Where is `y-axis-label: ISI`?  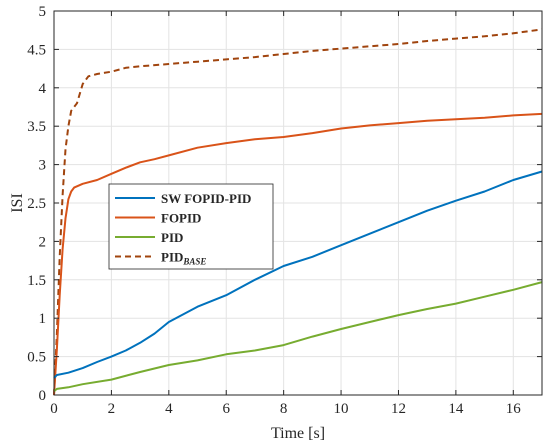 y-axis-label: ISI is located at coordinates (17, 203).